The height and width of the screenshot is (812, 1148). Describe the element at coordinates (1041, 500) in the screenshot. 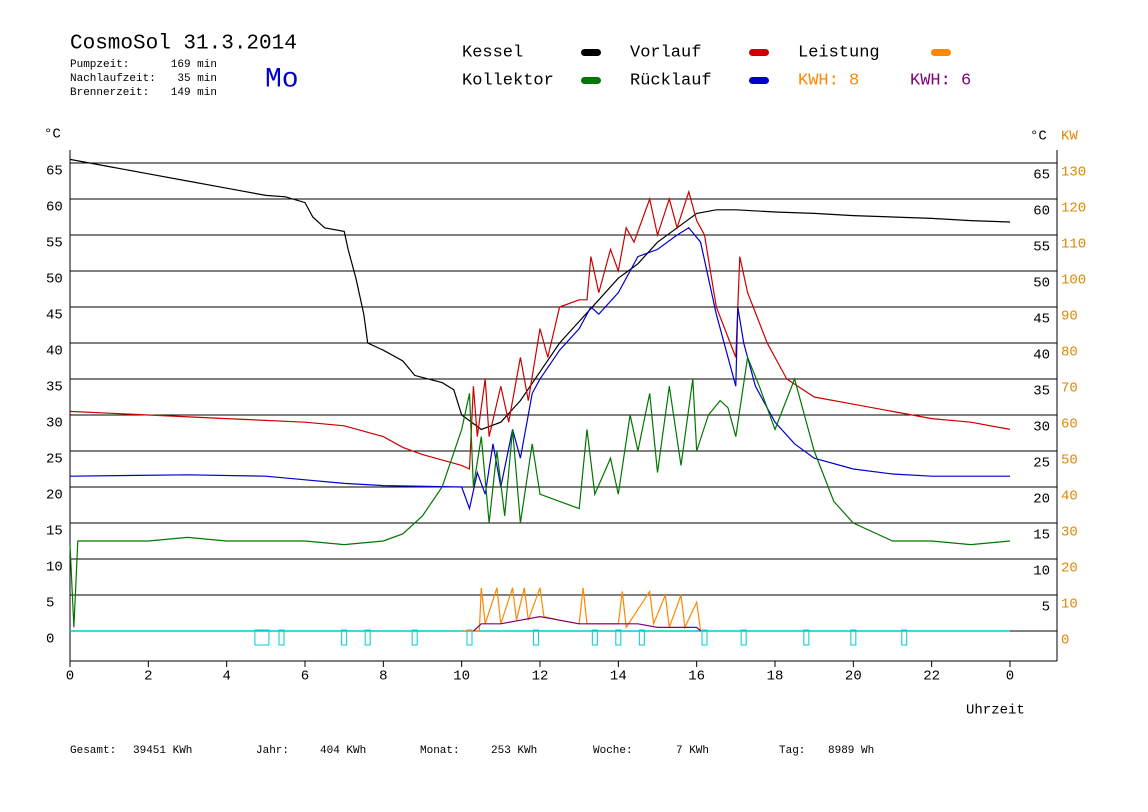

I see `y-right-tick-label: 20` at that location.